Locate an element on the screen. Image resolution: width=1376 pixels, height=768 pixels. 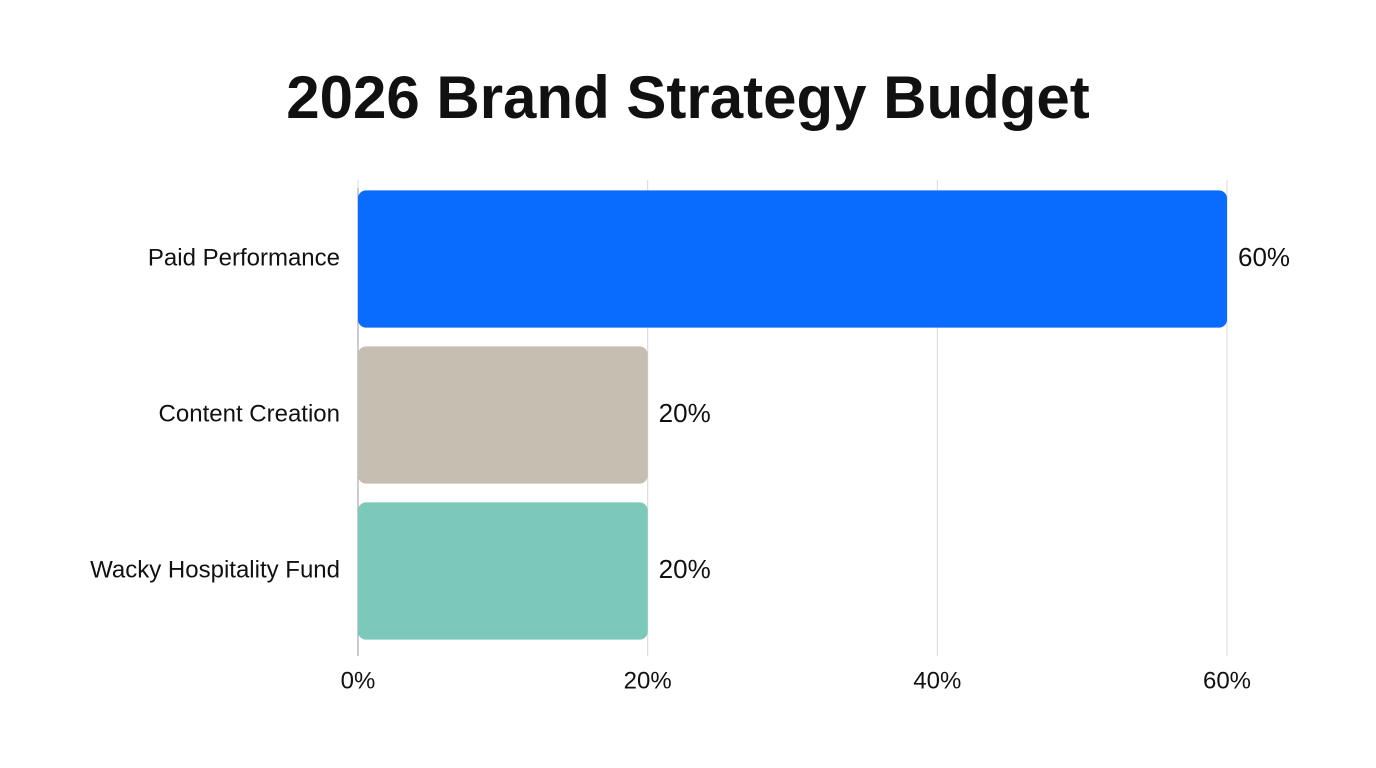
x-tick-label: 40% is located at coordinates (937, 680).